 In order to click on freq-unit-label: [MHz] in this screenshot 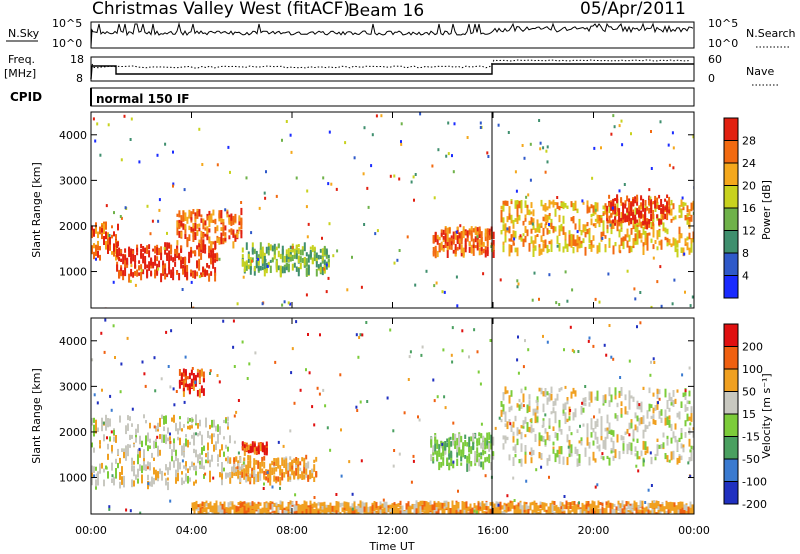, I will do `click(20, 73)`.